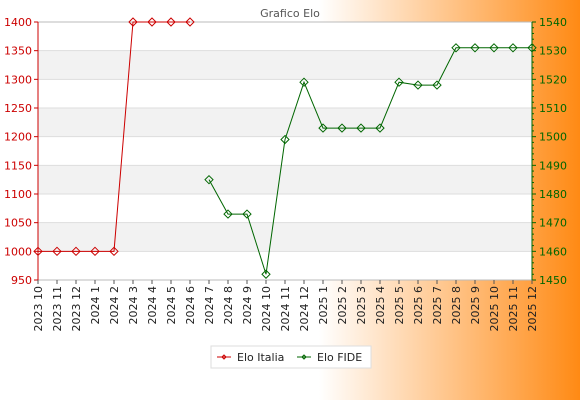  I want to click on x-tick-label: 2024 3, so click(133, 305).